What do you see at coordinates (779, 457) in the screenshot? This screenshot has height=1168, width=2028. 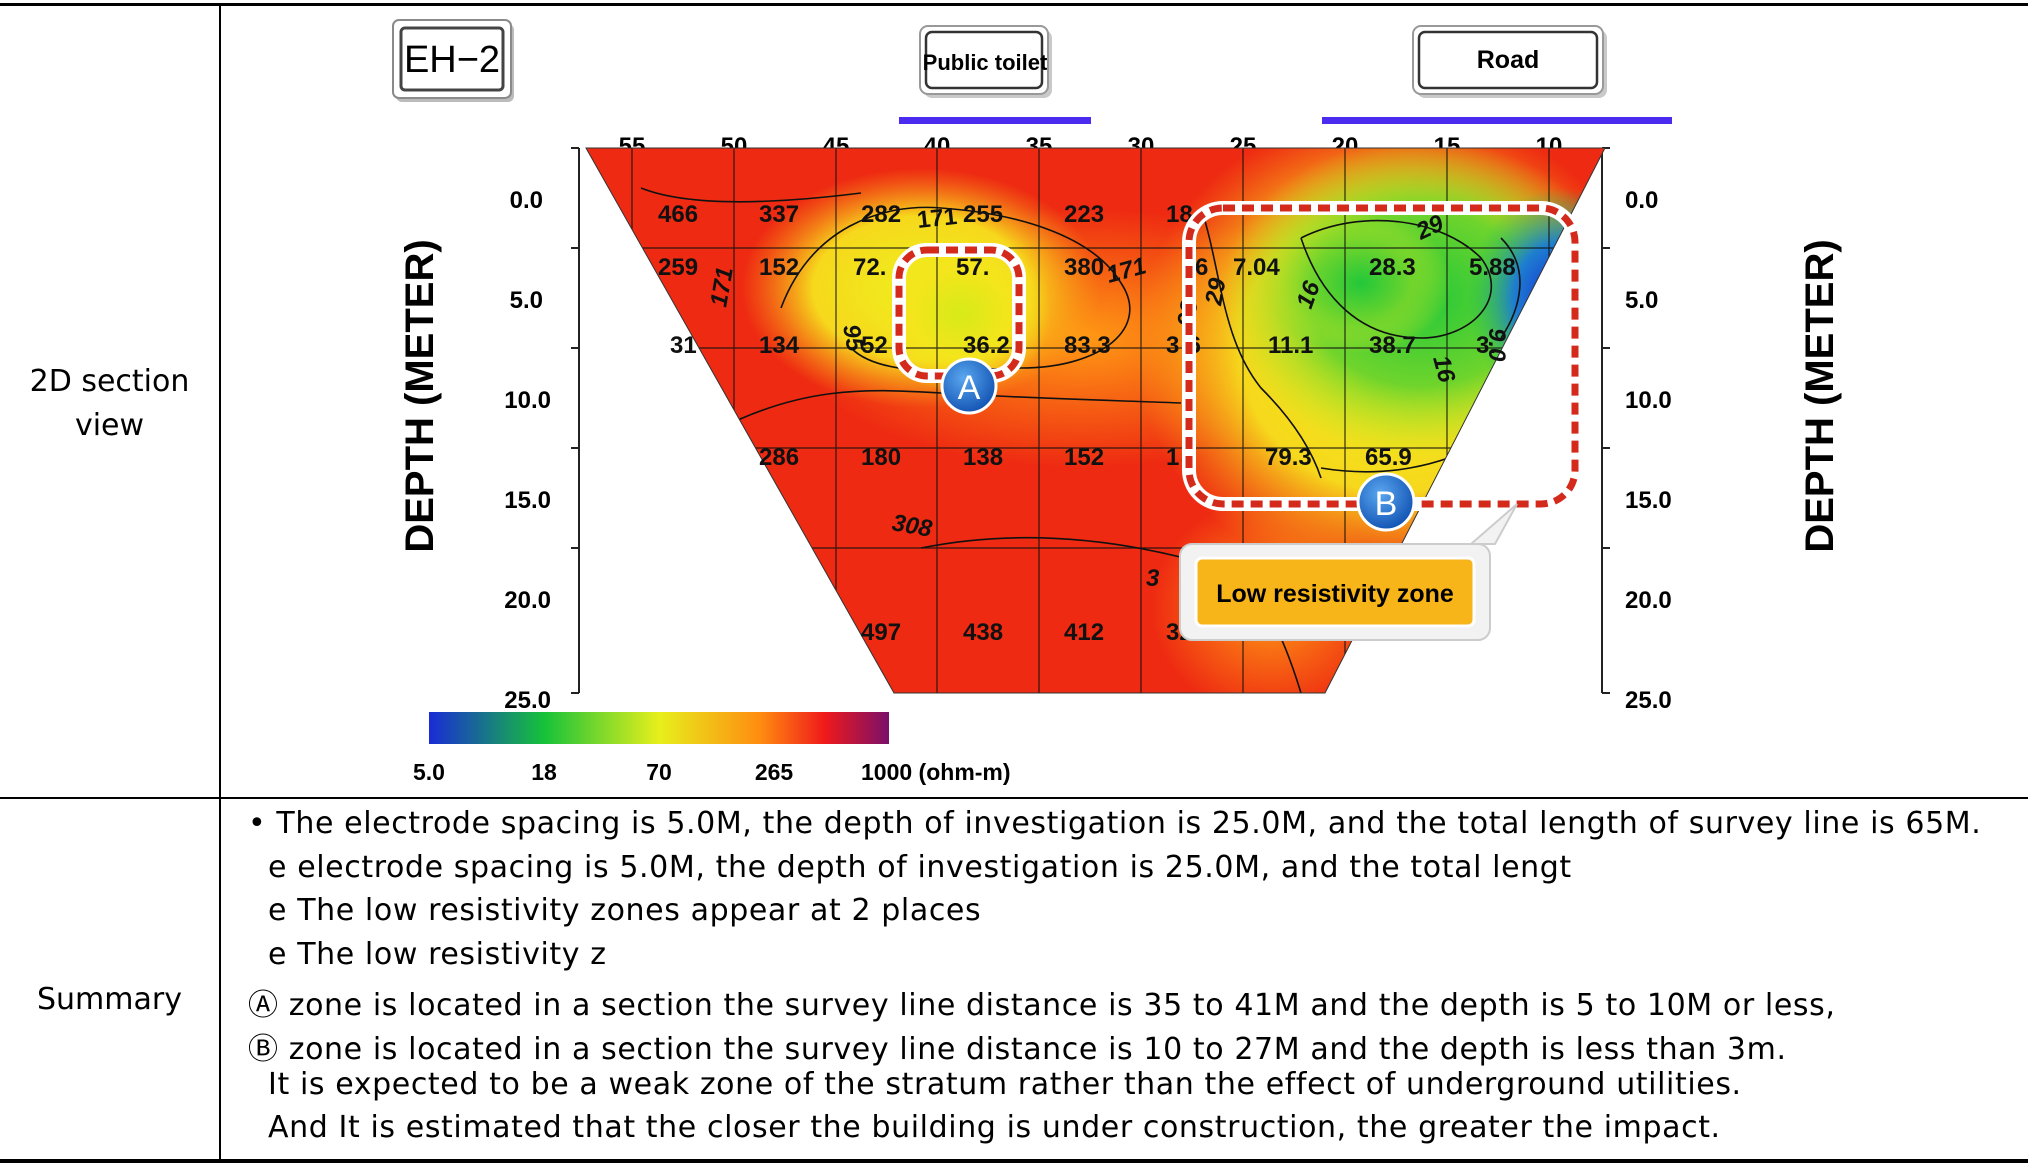 I see `resistivity-value: 286` at bounding box center [779, 457].